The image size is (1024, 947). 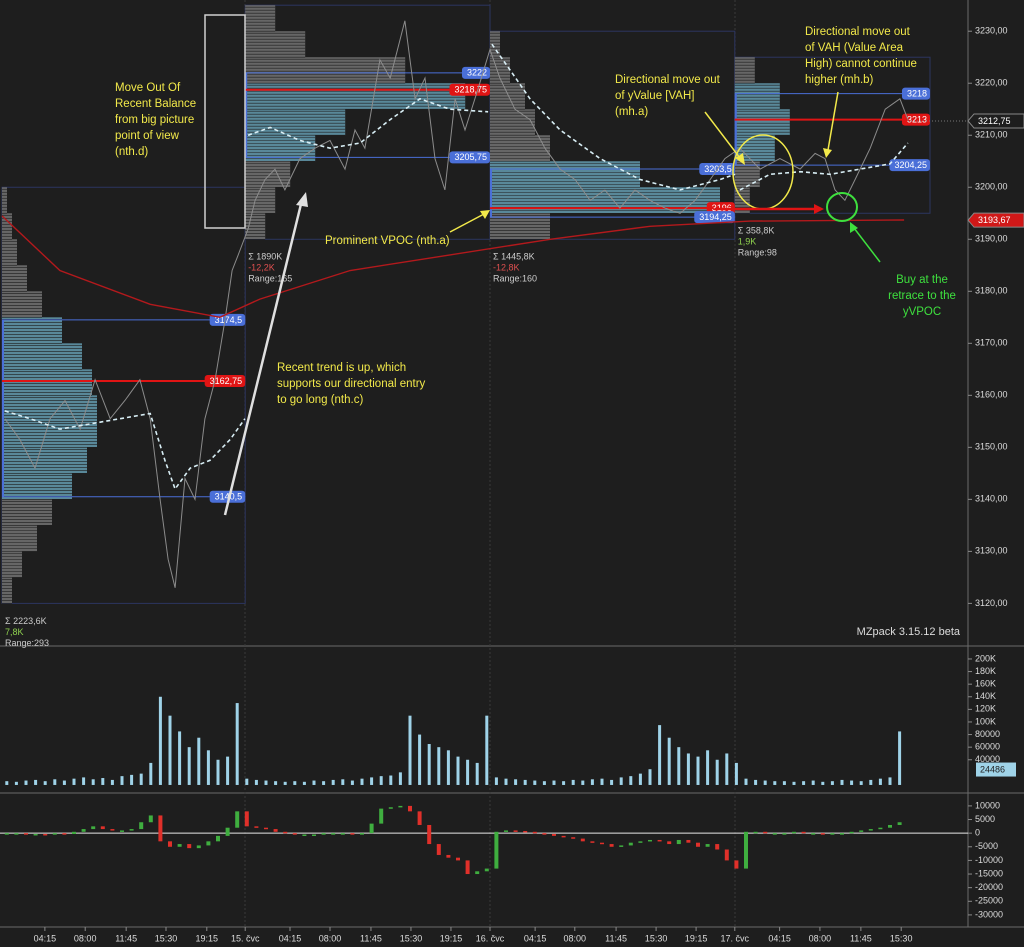 I want to click on level-label: 3218,75, so click(x=470, y=90).